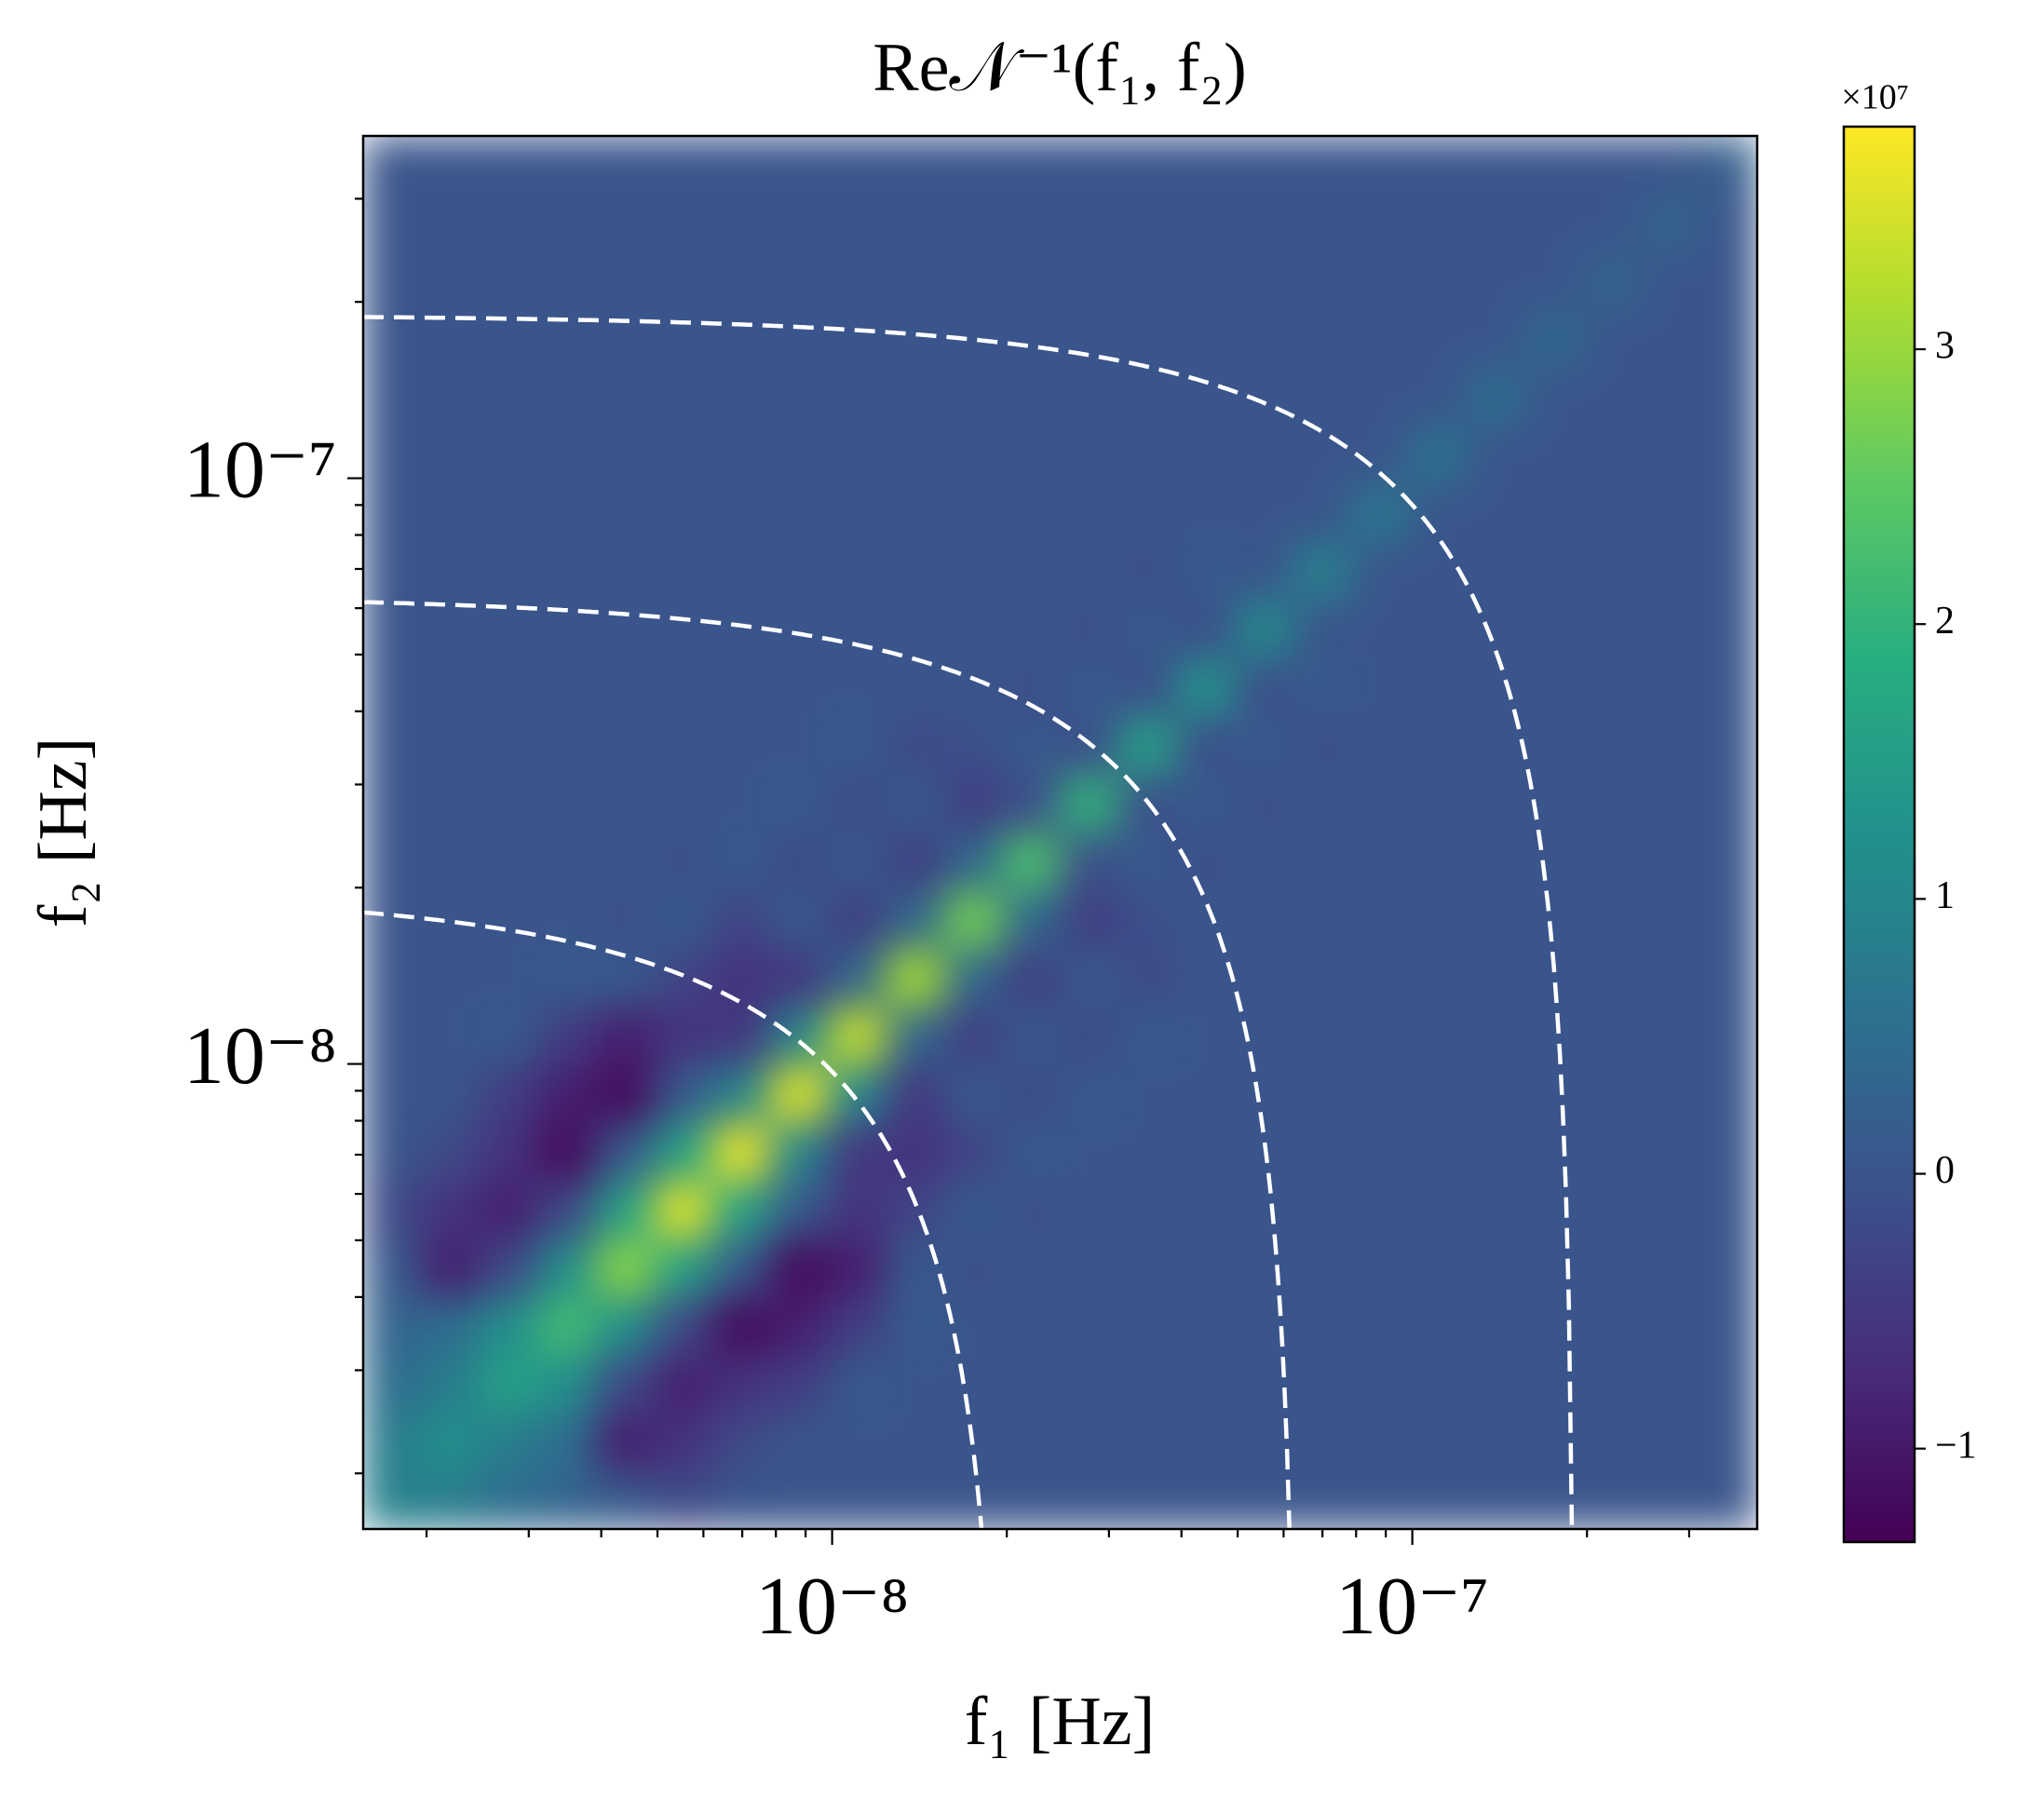  What do you see at coordinates (1945, 1170) in the screenshot?
I see `colorbar-tick-label: 0` at bounding box center [1945, 1170].